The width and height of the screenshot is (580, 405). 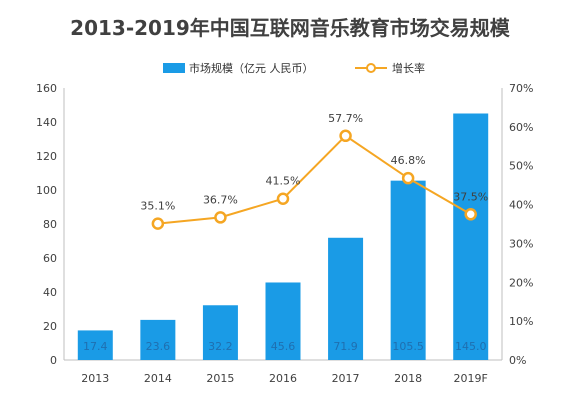 What do you see at coordinates (46, 190) in the screenshot?
I see `left-tick-label: 100` at bounding box center [46, 190].